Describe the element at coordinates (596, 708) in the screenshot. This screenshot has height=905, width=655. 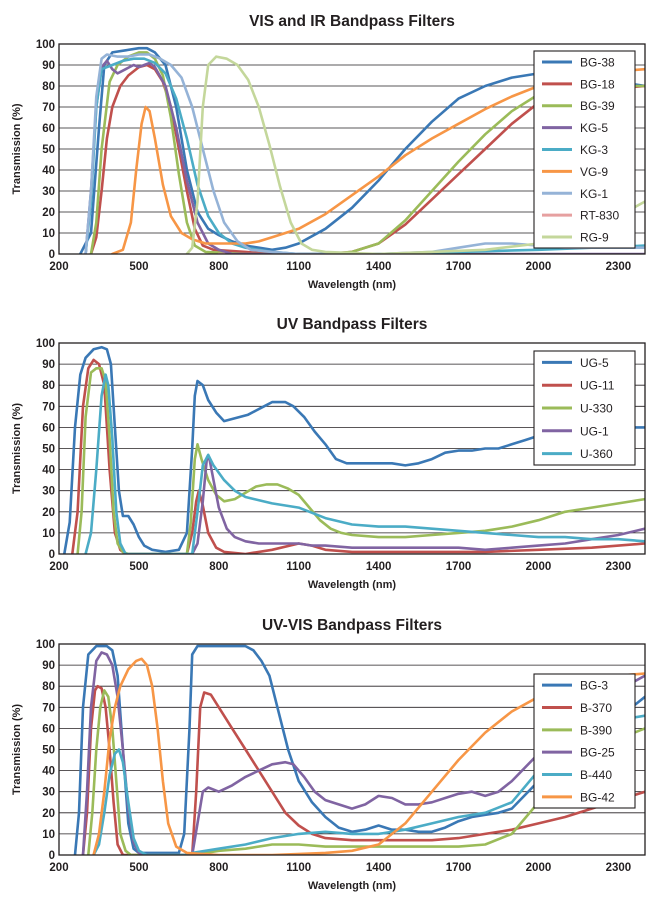
I see `legend-label: B-370` at that location.